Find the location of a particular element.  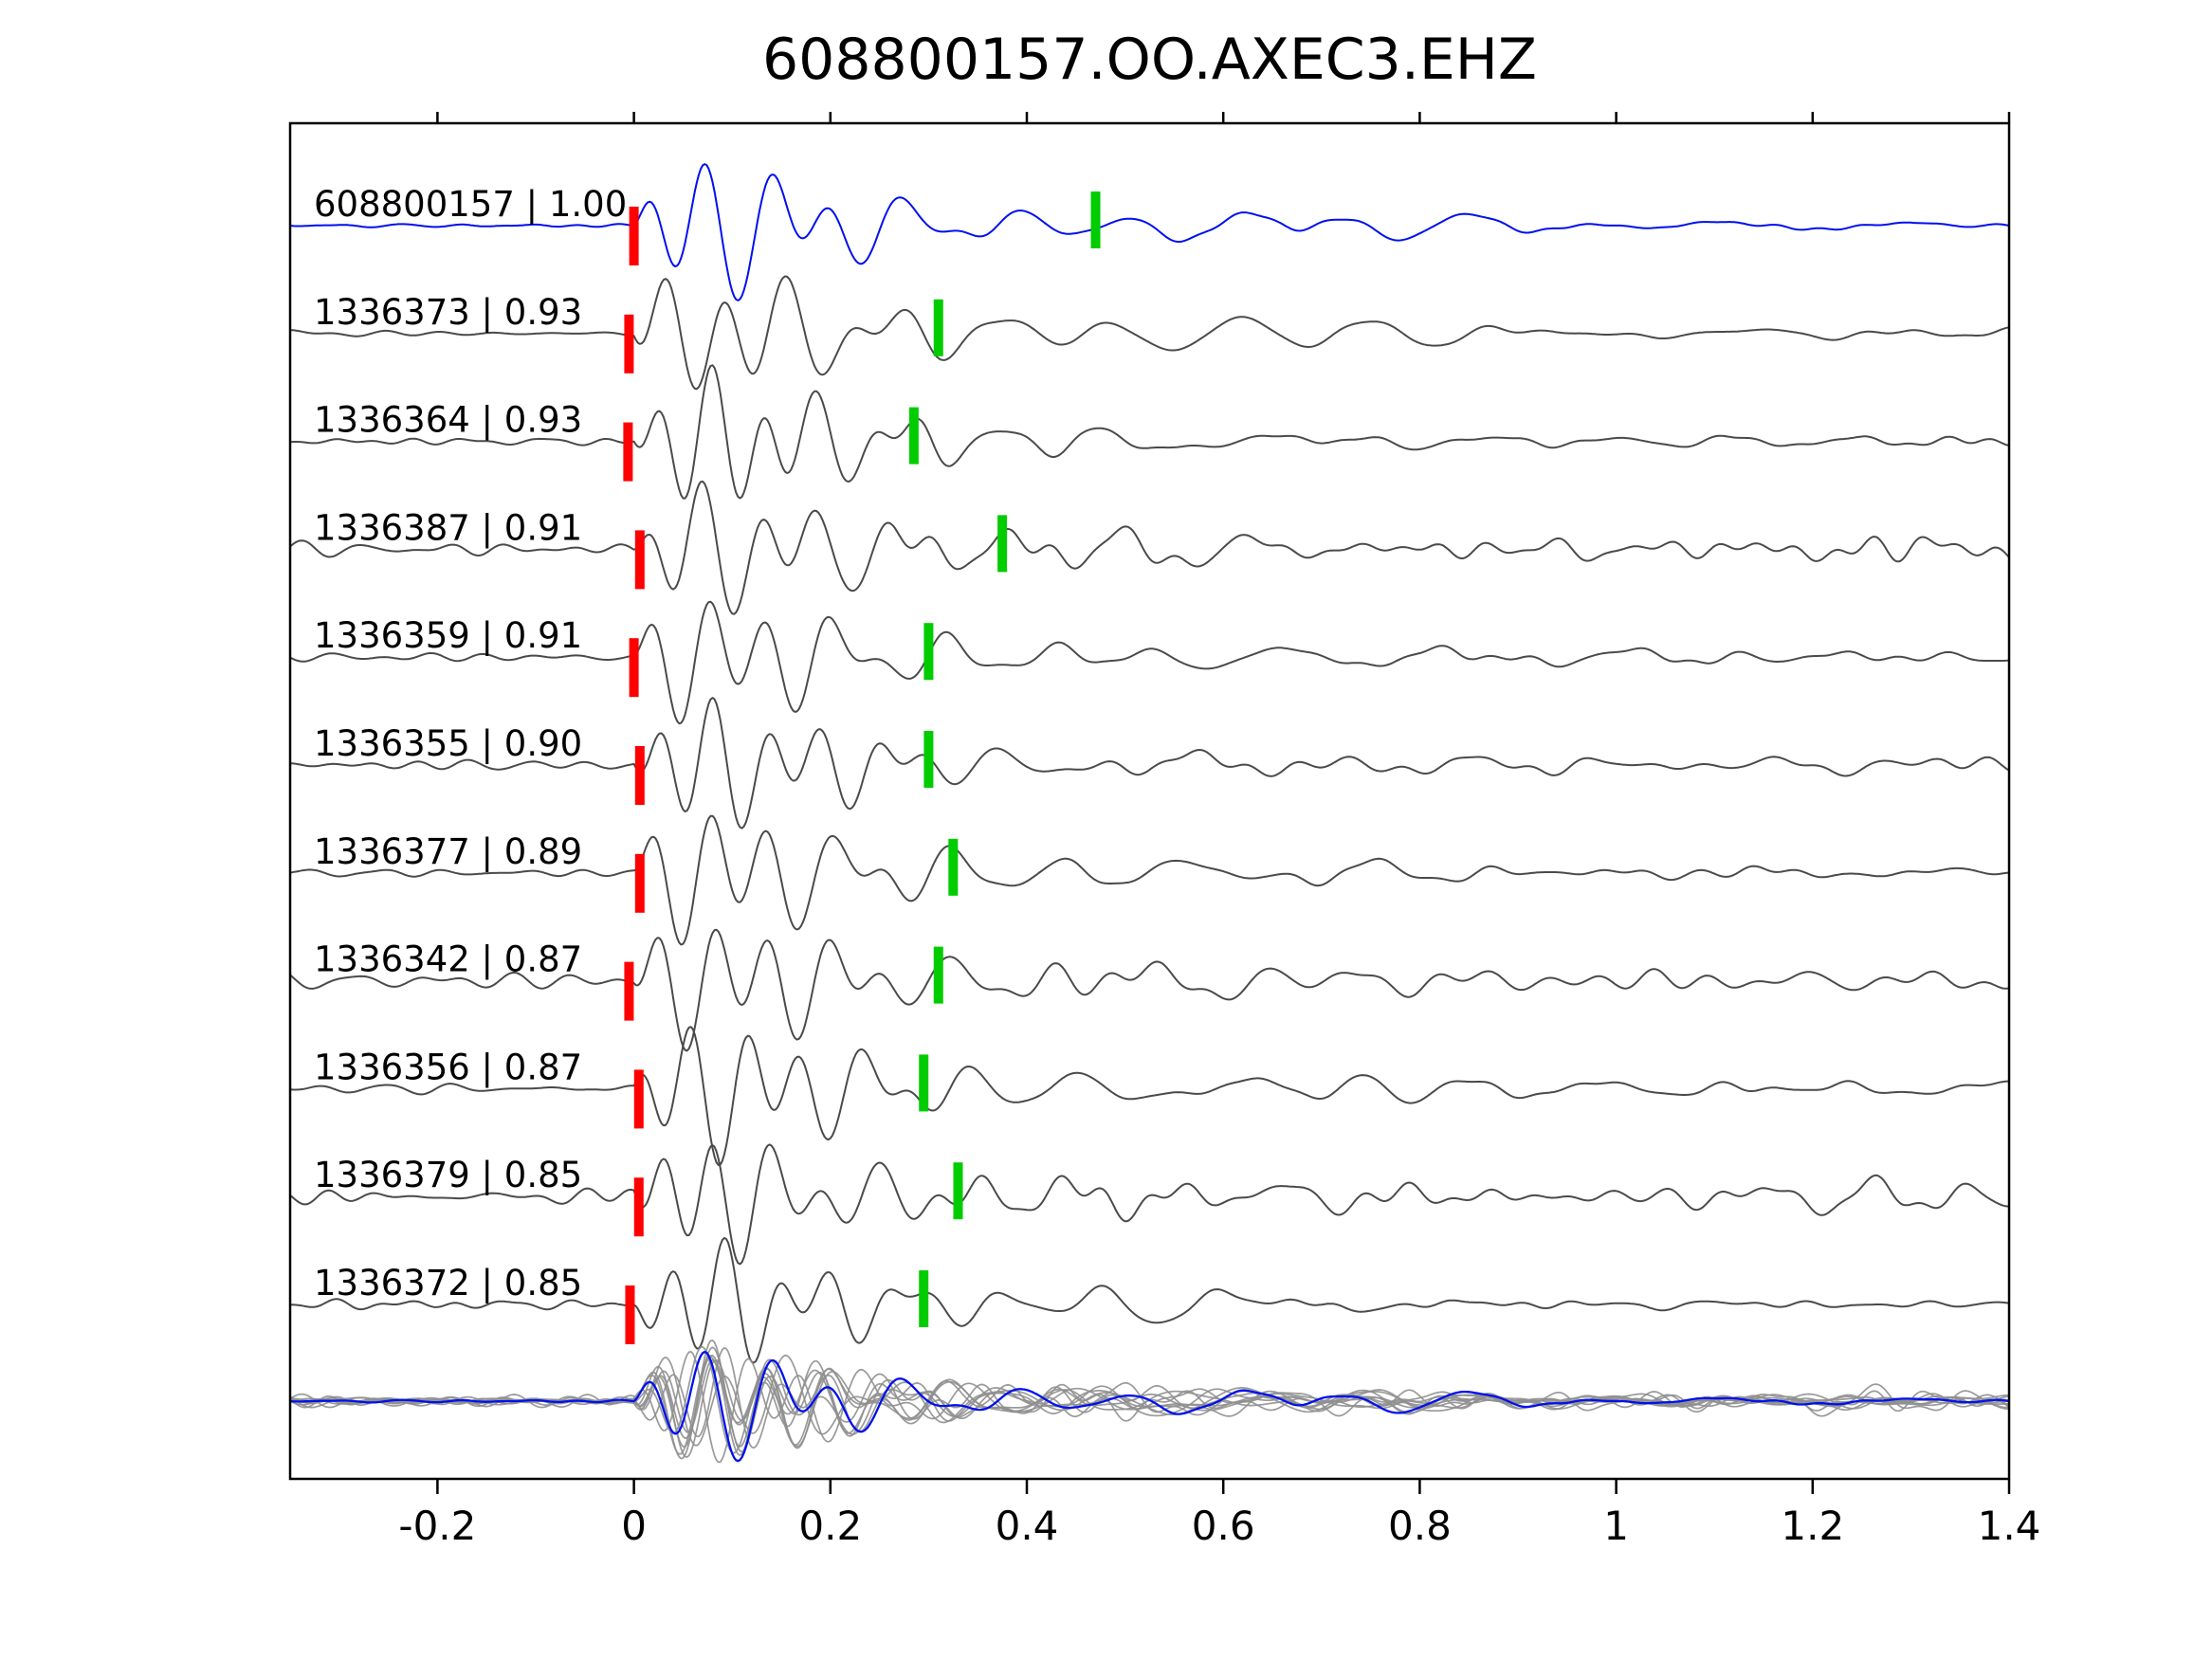

trace-label: 1336364 | 0.93 is located at coordinates (448, 420).